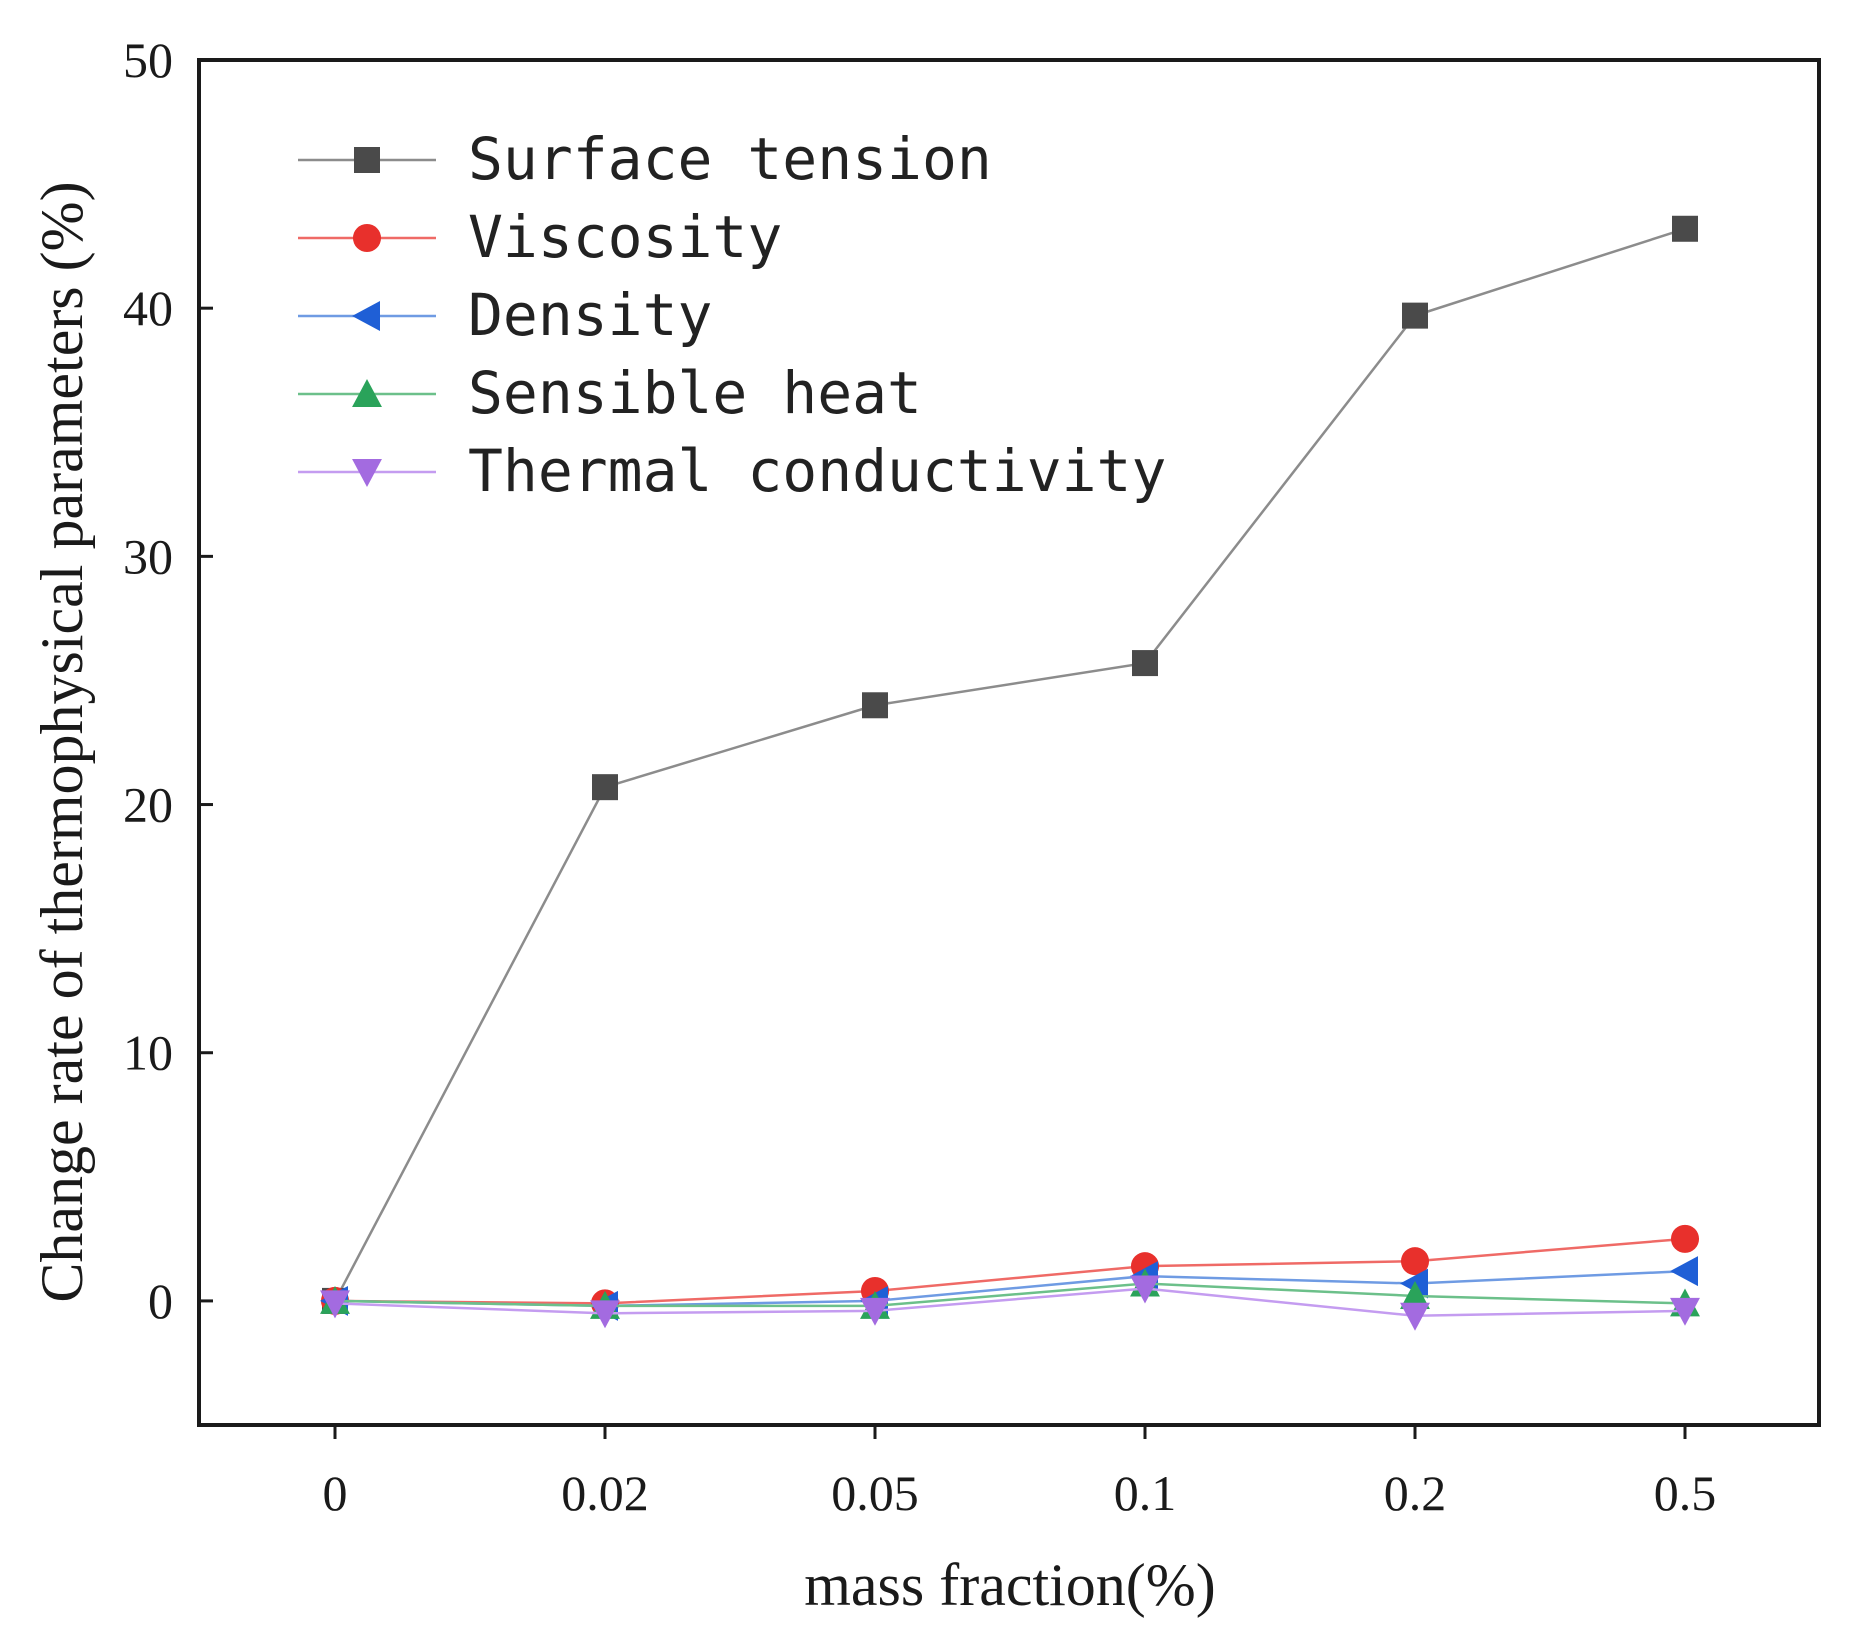 This screenshot has width=1852, height=1644. Describe the element at coordinates (817, 471) in the screenshot. I see `legend-label: Thermal conductivity` at that location.